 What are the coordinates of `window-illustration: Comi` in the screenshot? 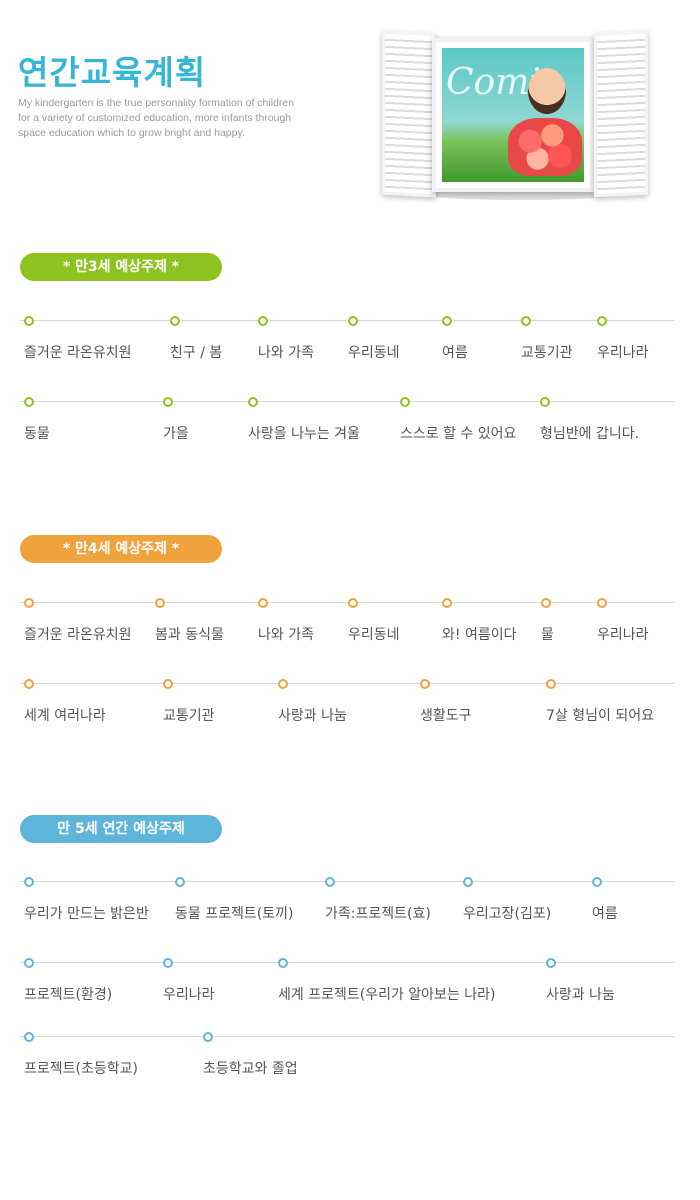 It's located at (515, 115).